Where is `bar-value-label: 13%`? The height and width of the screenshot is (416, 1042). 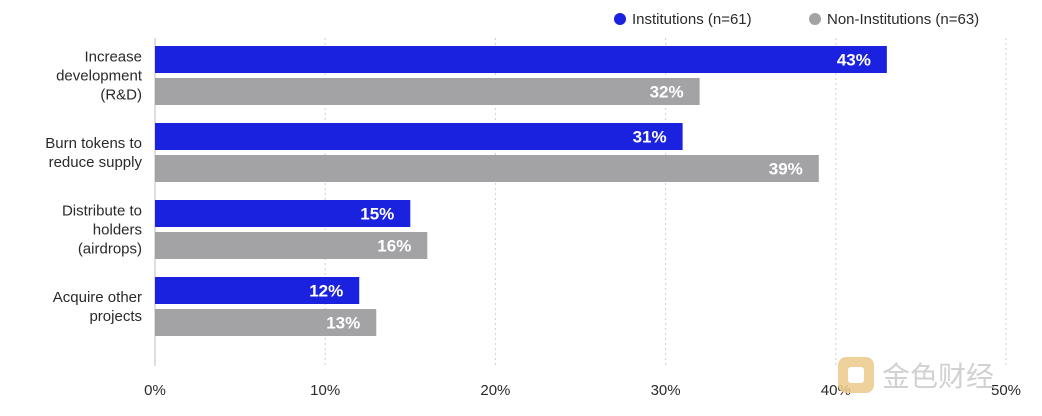 bar-value-label: 13% is located at coordinates (343, 323).